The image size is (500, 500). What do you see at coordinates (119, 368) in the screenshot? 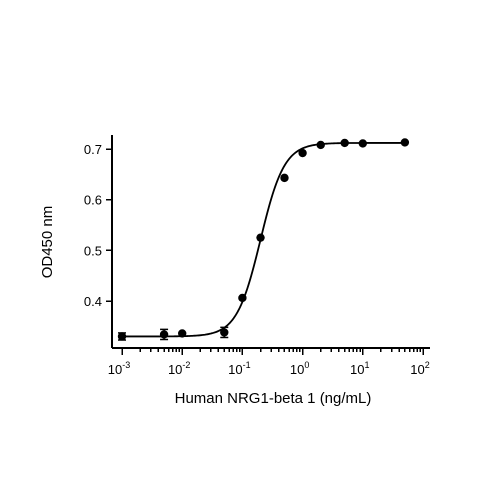
I see `x-tick-label: 10⁻³` at bounding box center [119, 368].